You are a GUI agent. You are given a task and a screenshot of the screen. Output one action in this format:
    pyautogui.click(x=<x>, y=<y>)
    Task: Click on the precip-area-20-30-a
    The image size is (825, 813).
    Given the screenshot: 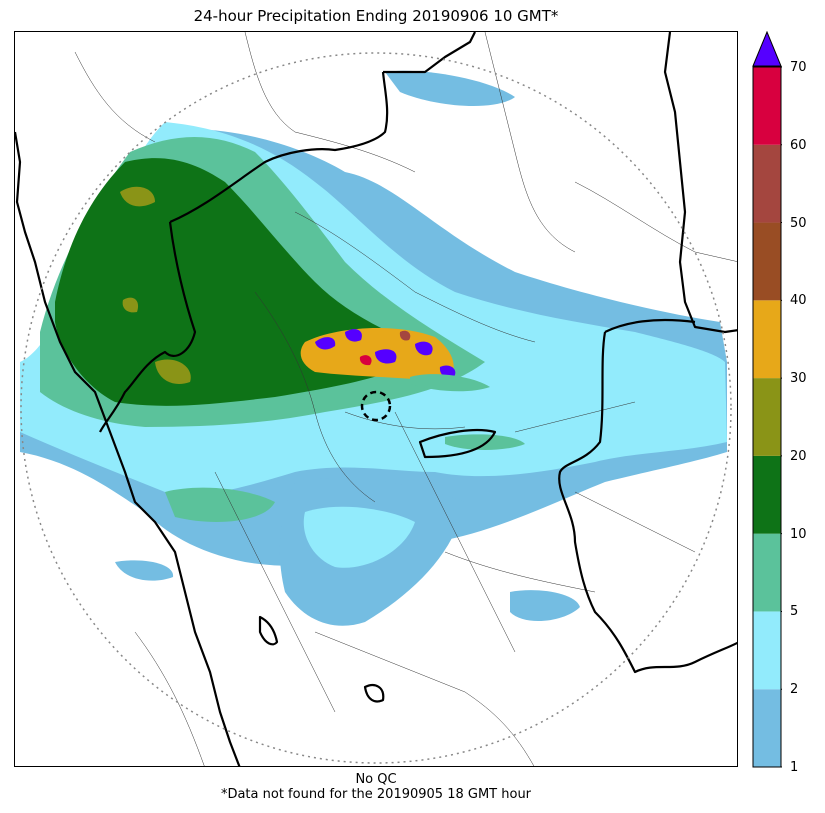 What is the action you would take?
    pyautogui.click(x=137, y=196)
    